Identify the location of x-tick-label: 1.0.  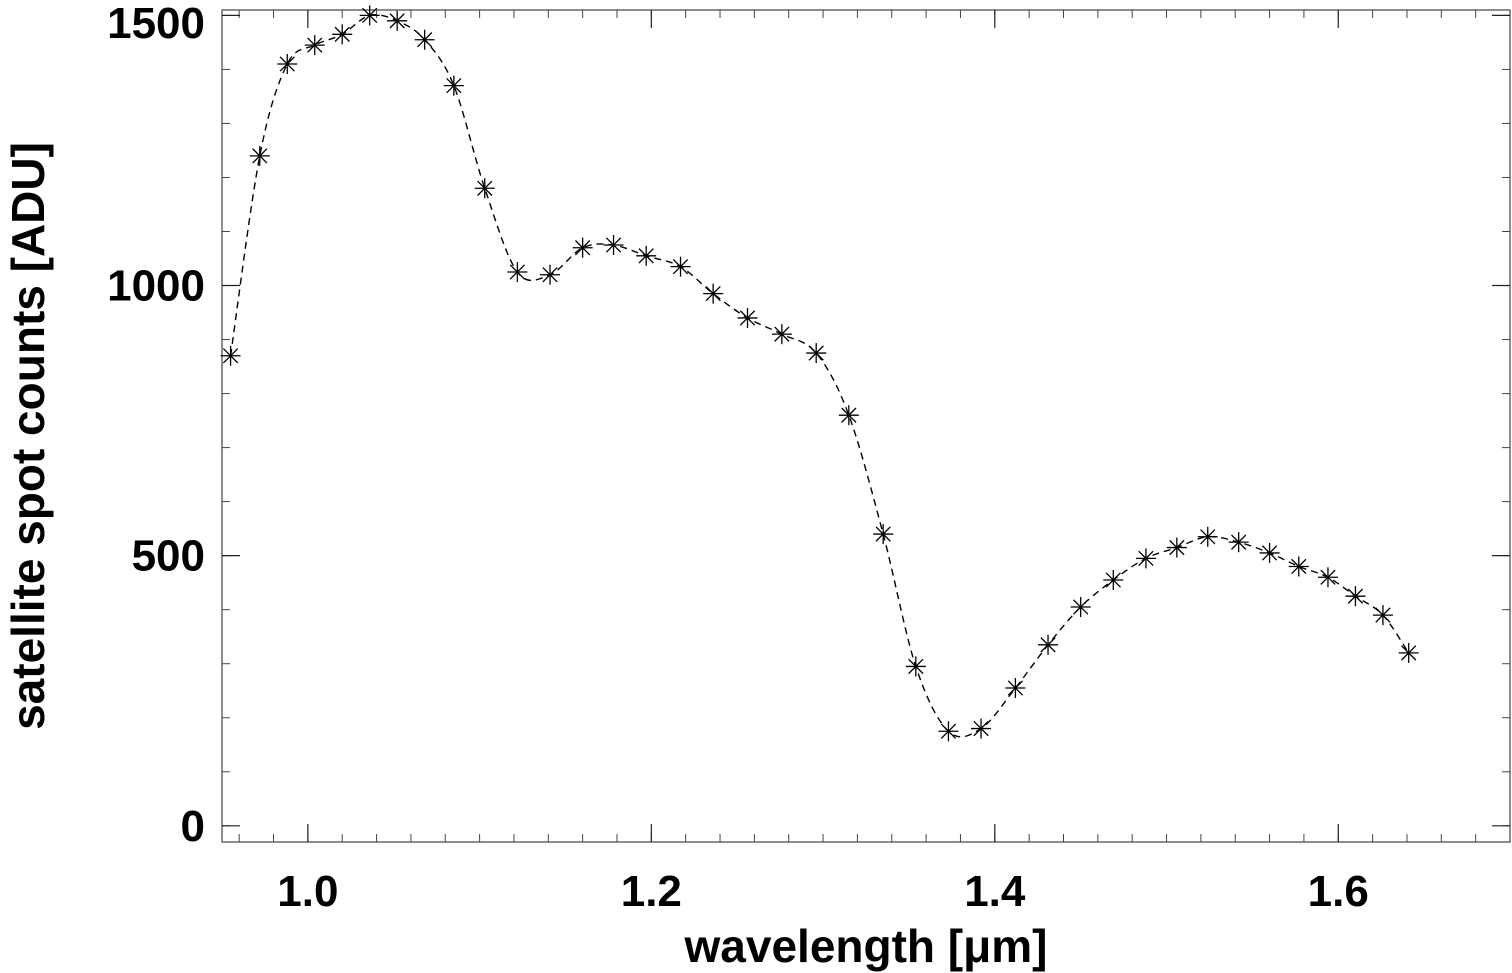
(307, 891).